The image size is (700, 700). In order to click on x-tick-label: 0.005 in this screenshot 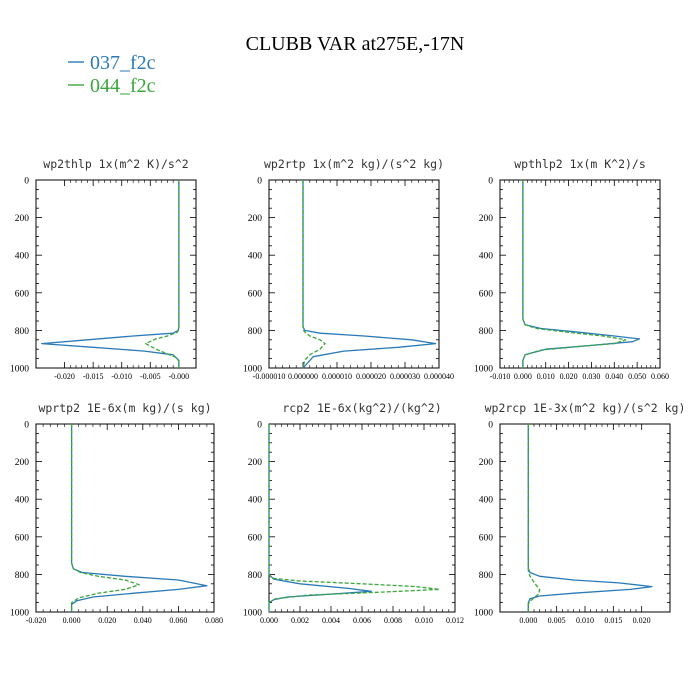, I will do `click(557, 620)`.